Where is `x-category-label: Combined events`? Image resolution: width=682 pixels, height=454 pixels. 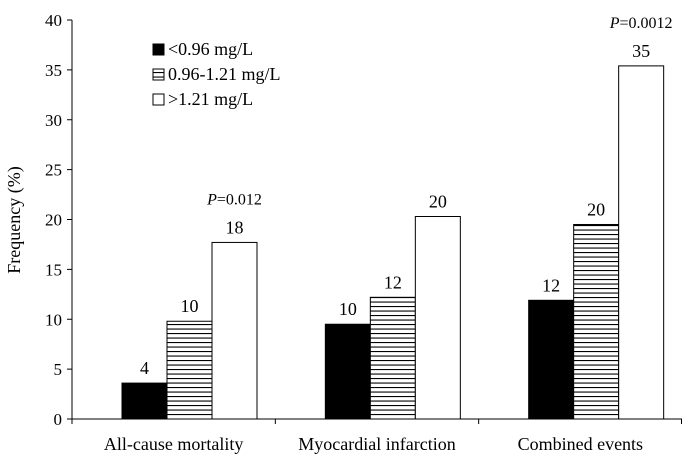
x-category-label: Combined events is located at coordinates (580, 444).